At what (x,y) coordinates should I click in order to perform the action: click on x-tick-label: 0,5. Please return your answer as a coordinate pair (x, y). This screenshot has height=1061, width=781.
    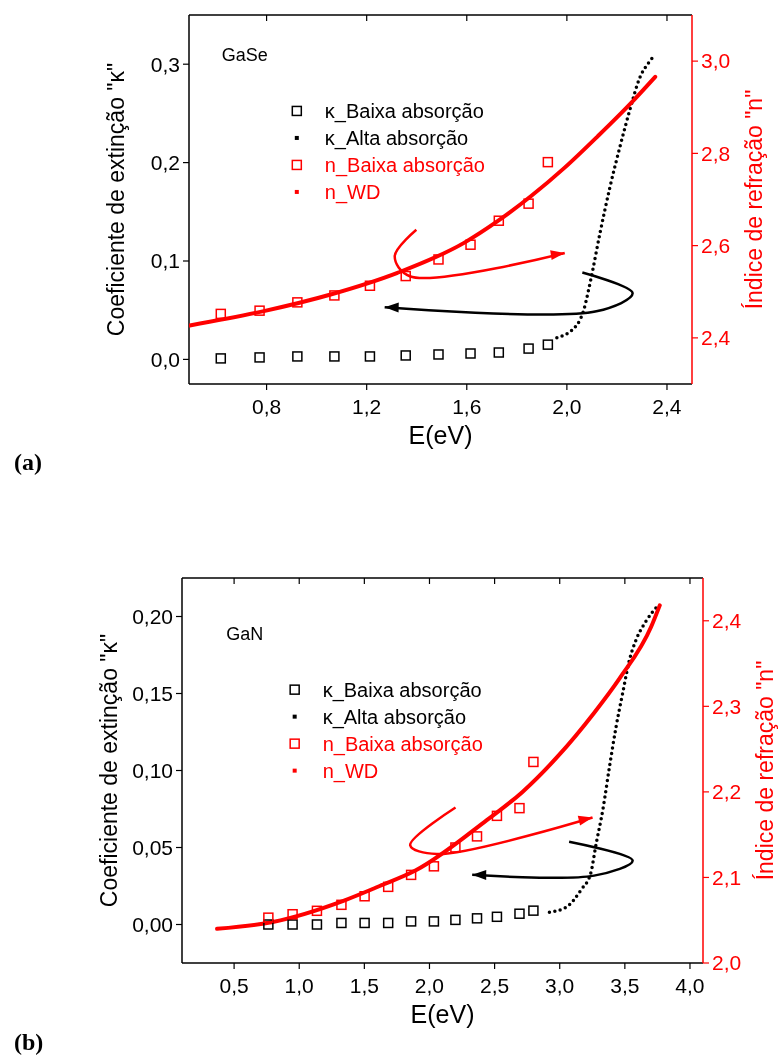
    Looking at the image, I should click on (234, 985).